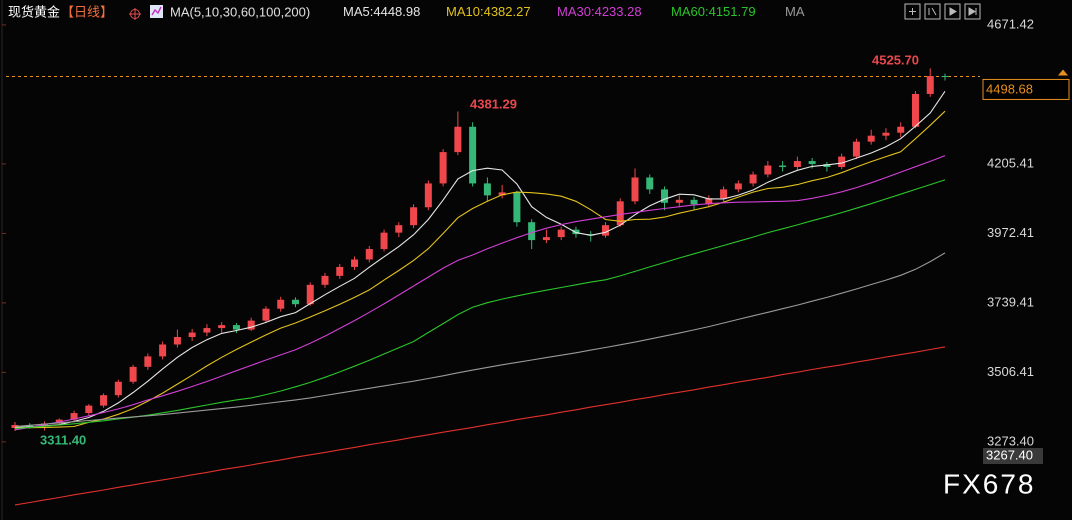  I want to click on legend-name: MA5, so click(356, 11).